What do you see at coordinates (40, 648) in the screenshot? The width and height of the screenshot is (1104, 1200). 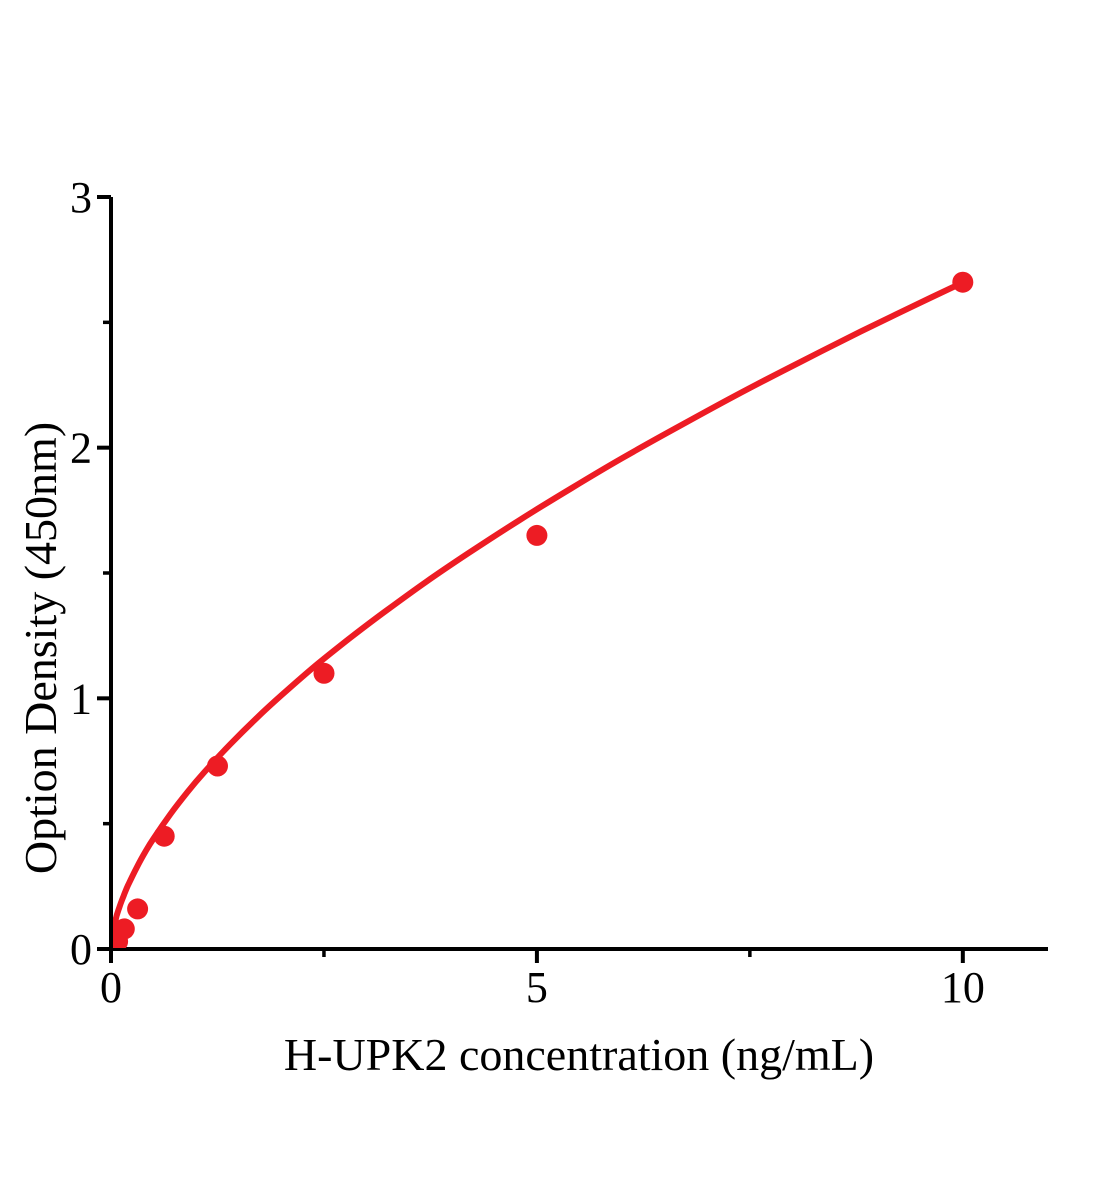 I see `y-axis-title: Option Density (450nm)` at bounding box center [40, 648].